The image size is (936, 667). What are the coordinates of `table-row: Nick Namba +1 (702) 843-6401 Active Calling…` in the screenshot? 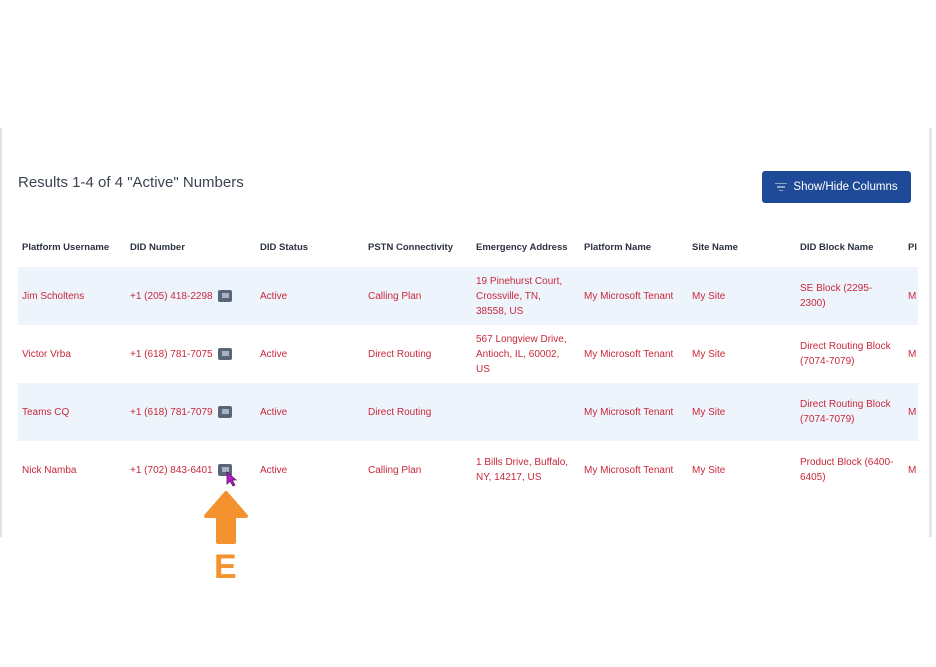 It's located at (468, 470).